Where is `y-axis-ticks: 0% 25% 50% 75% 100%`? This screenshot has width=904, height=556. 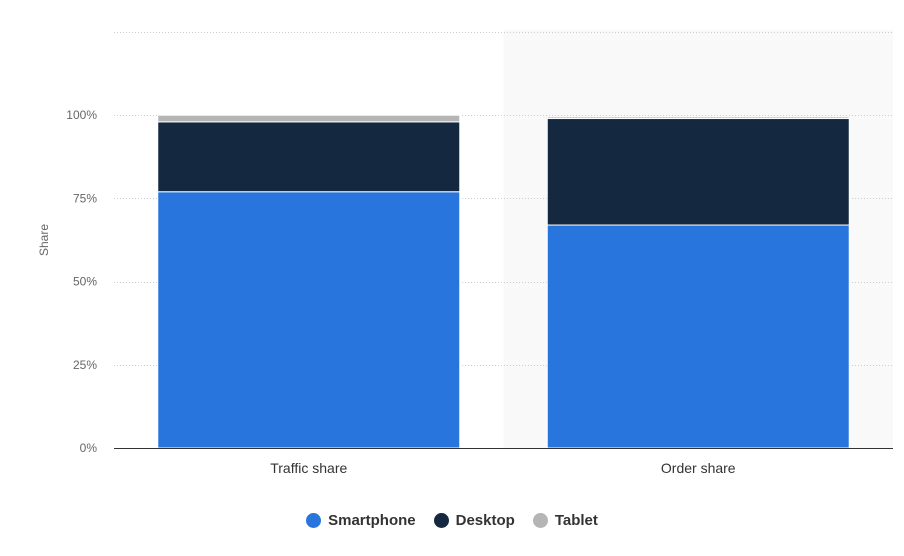
y-axis-ticks: 0% 25% 50% 75% 100% is located at coordinates (81, 281).